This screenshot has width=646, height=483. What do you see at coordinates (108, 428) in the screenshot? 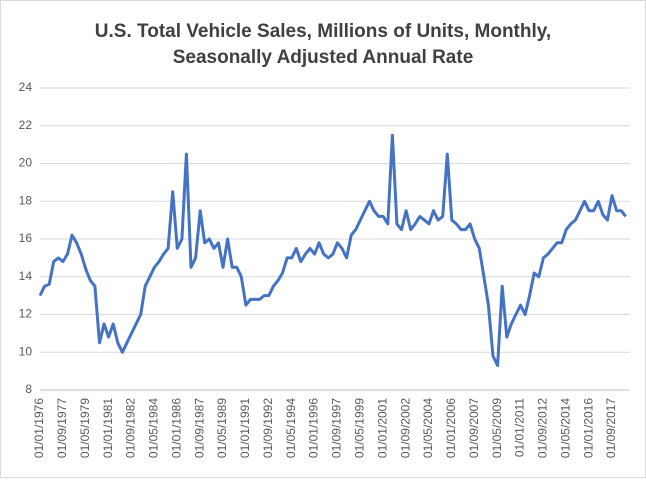
I see `x-tick-label: 01/01/1981` at bounding box center [108, 428].